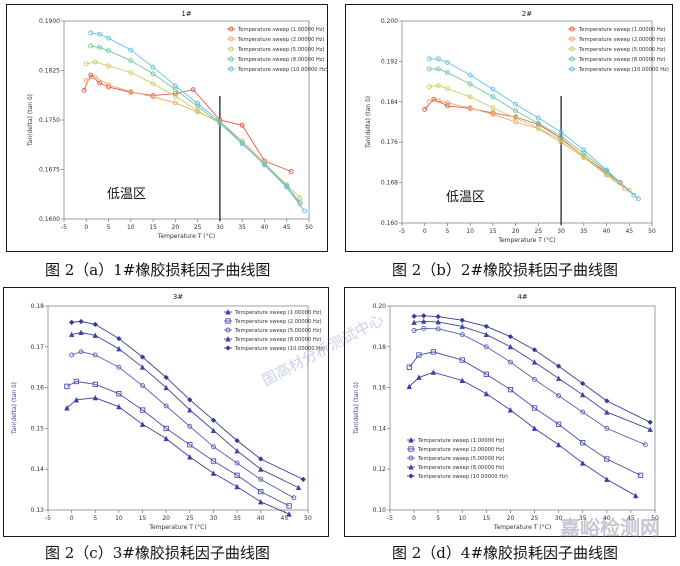 Image resolution: width=680 pixels, height=566 pixels. Describe the element at coordinates (389, 102) in the screenshot. I see `y-tick-label: 0.184` at that location.